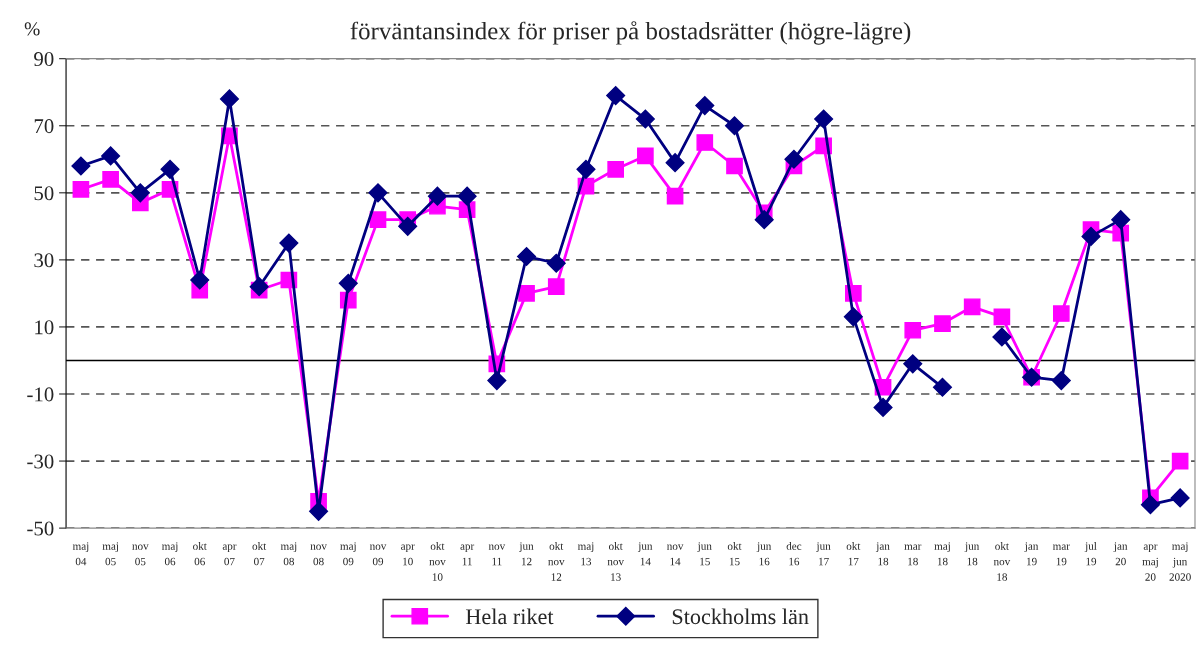 The image size is (1201, 652). What do you see at coordinates (913, 555) in the screenshot?
I see `x-tick-label: mar 18` at bounding box center [913, 555].